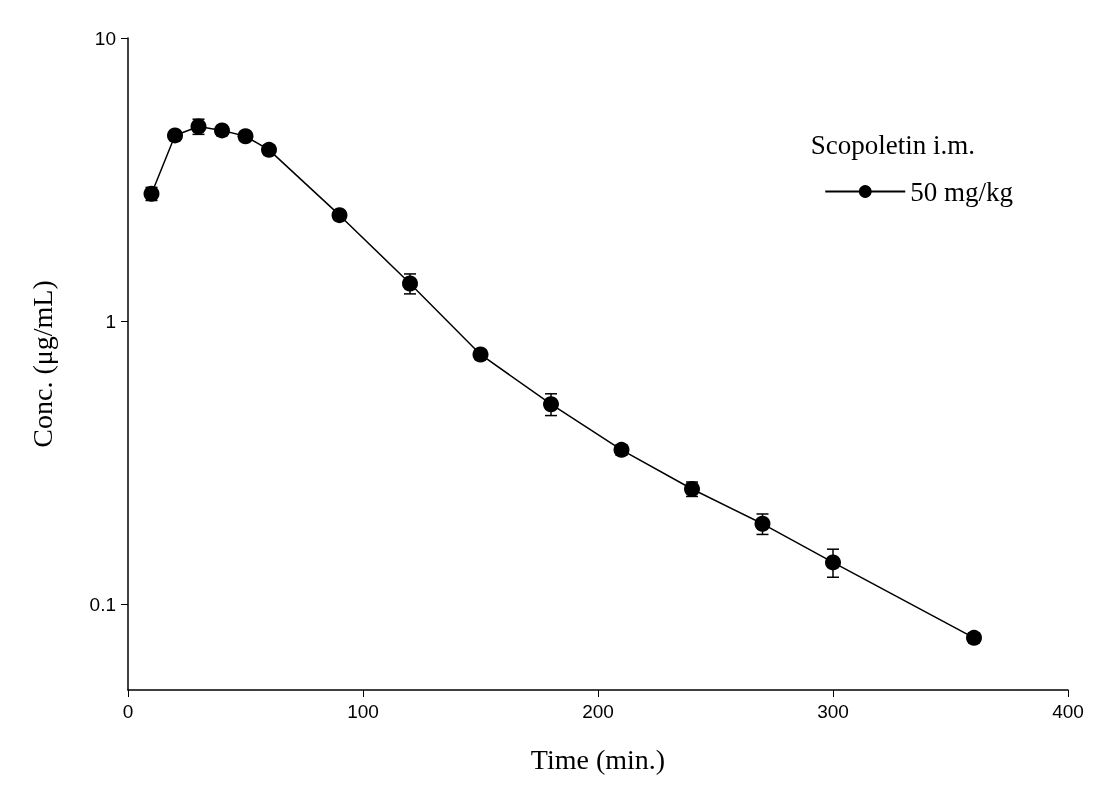  Describe the element at coordinates (1068, 711) in the screenshot. I see `x-tick-label: 400` at that location.